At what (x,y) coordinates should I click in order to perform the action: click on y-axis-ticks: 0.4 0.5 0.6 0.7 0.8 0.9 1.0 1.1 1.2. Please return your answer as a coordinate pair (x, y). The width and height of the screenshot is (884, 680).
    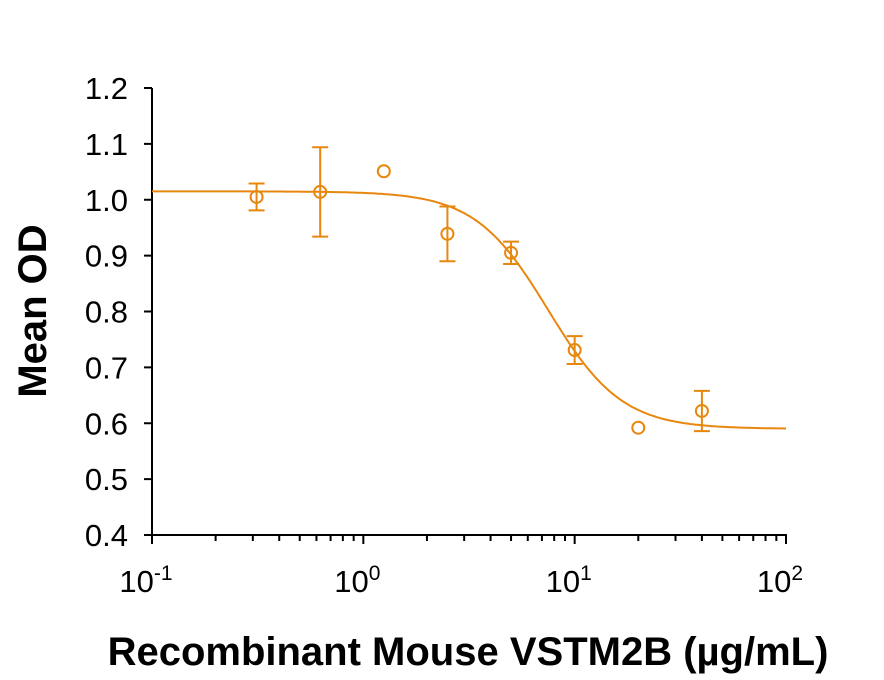
    Looking at the image, I should click on (118, 312).